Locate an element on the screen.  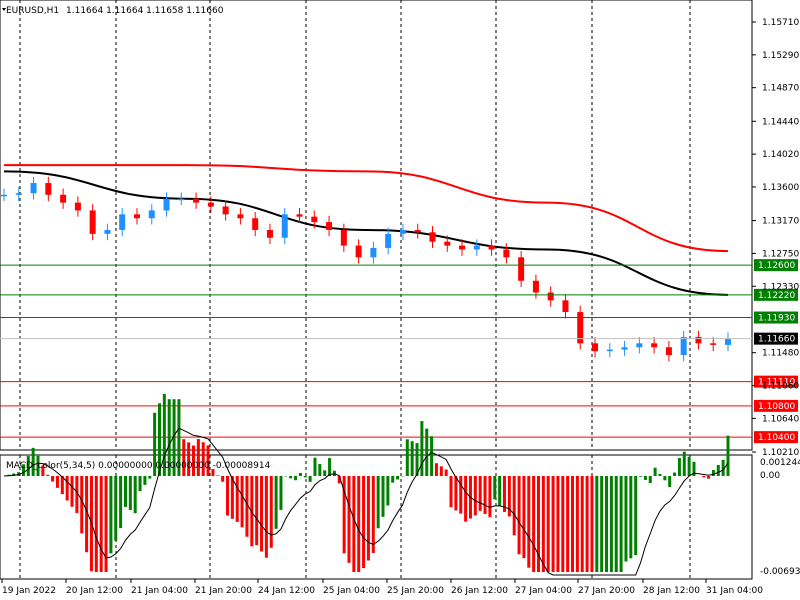
price-tick-label: 1.13600 is located at coordinates (780, 188).